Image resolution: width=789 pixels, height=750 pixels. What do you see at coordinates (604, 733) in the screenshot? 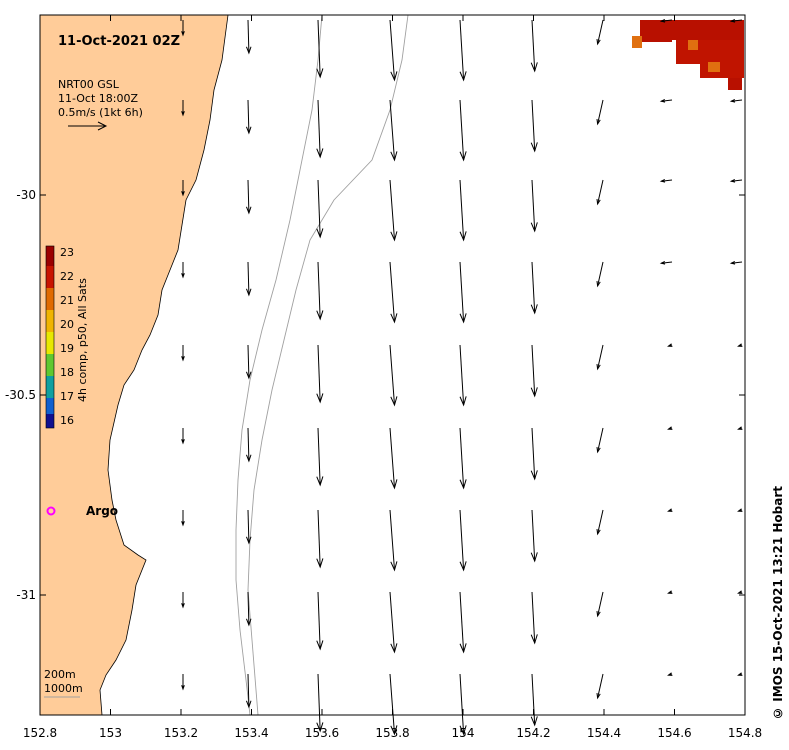
I see `x-tick-label: 154.4` at bounding box center [604, 733].